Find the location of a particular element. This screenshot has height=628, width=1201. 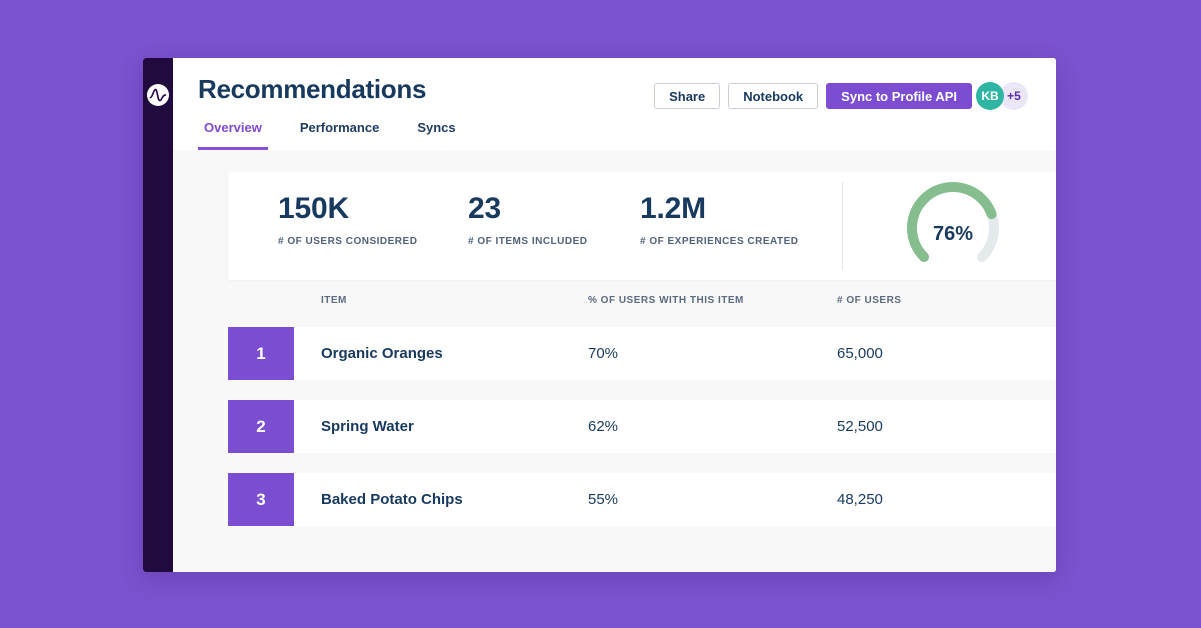

tab-performance: Performance is located at coordinates (339, 127).